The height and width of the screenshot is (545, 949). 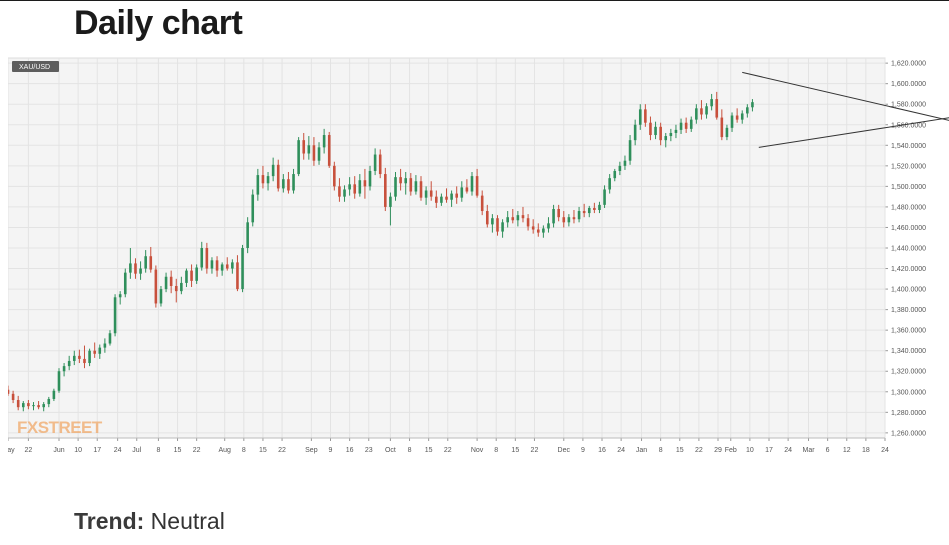 I want to click on x-tick-label: 8, so click(x=244, y=450).